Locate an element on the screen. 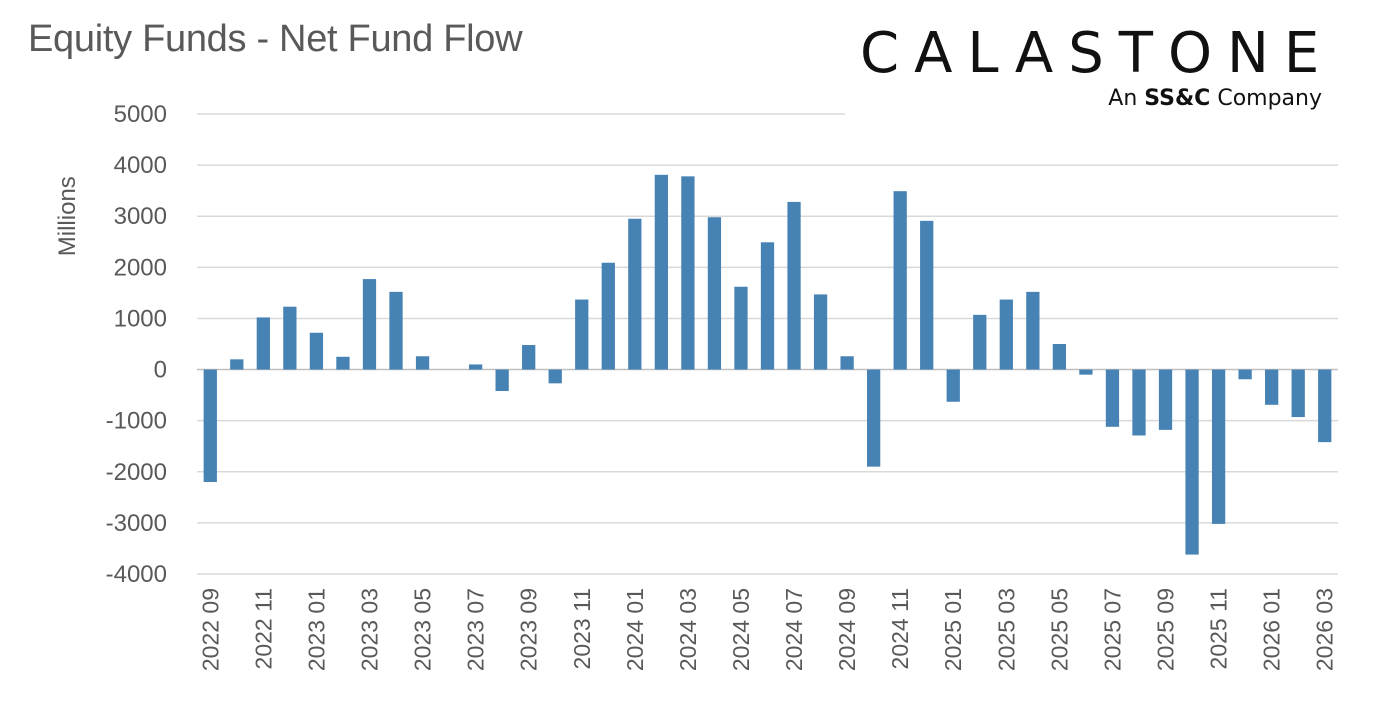  y-tick-label: 3000 is located at coordinates (140, 216).